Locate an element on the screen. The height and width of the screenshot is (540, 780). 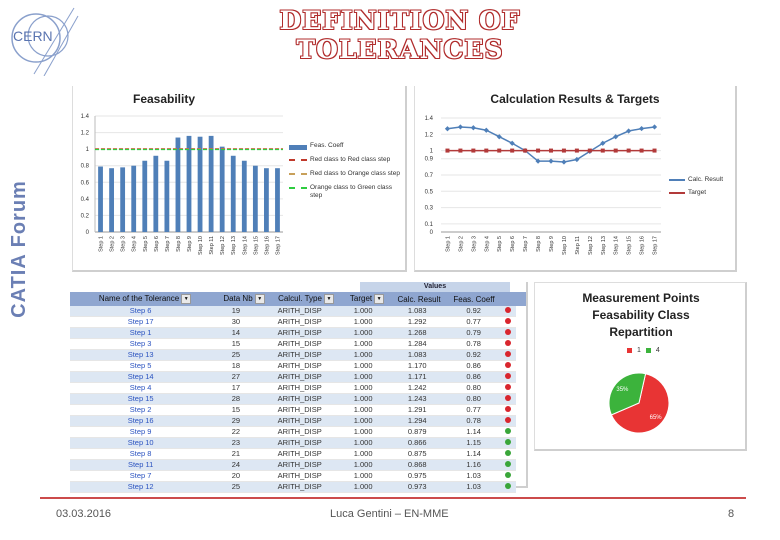
table-row: Step 17 30 ARITH_DISP 1.000 1.292 0.77 is located at coordinates (293, 322).